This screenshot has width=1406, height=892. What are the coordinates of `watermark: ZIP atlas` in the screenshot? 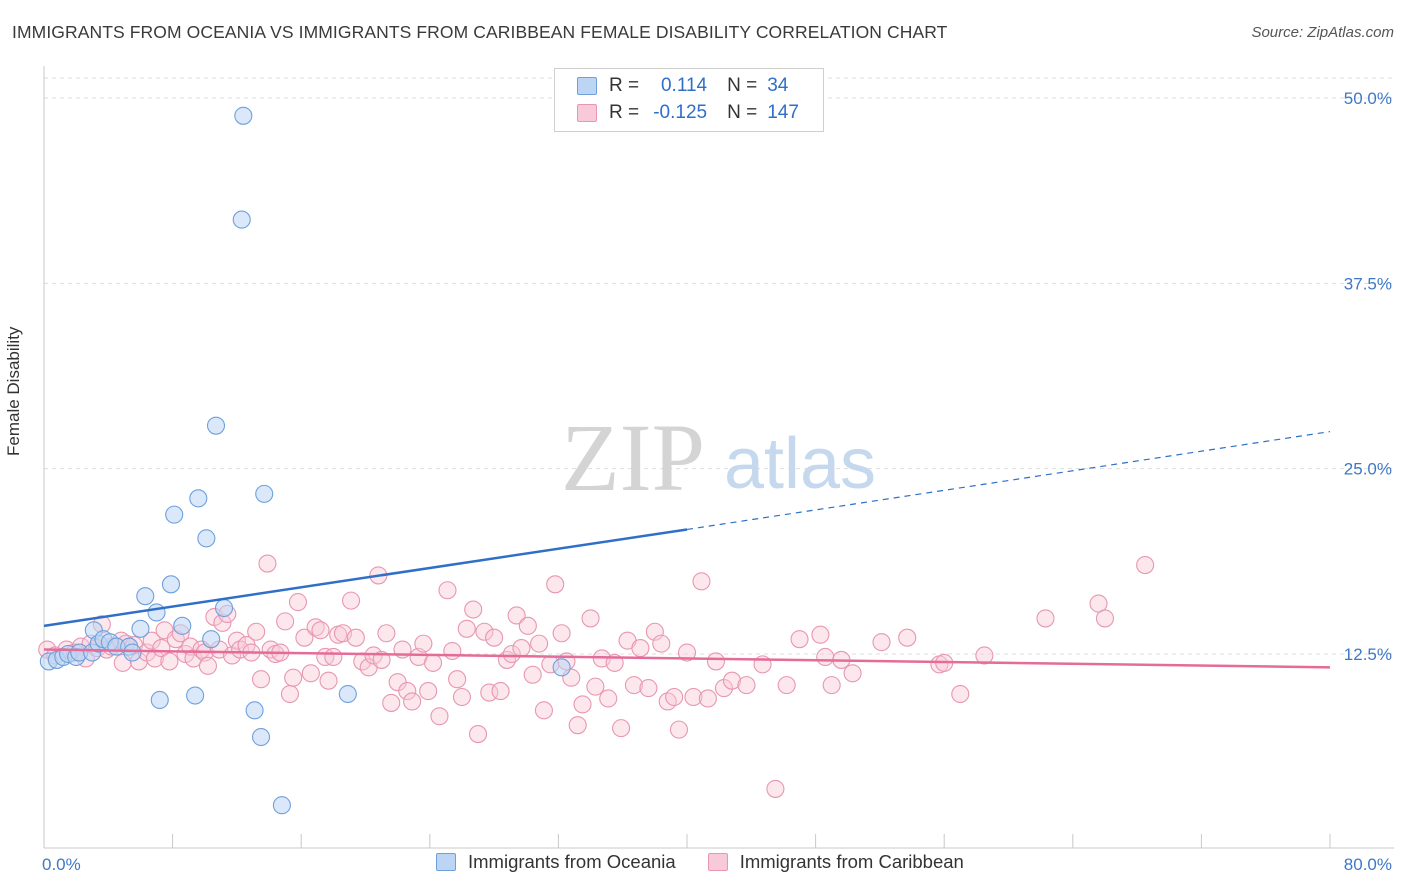 It's located at (718, 457).